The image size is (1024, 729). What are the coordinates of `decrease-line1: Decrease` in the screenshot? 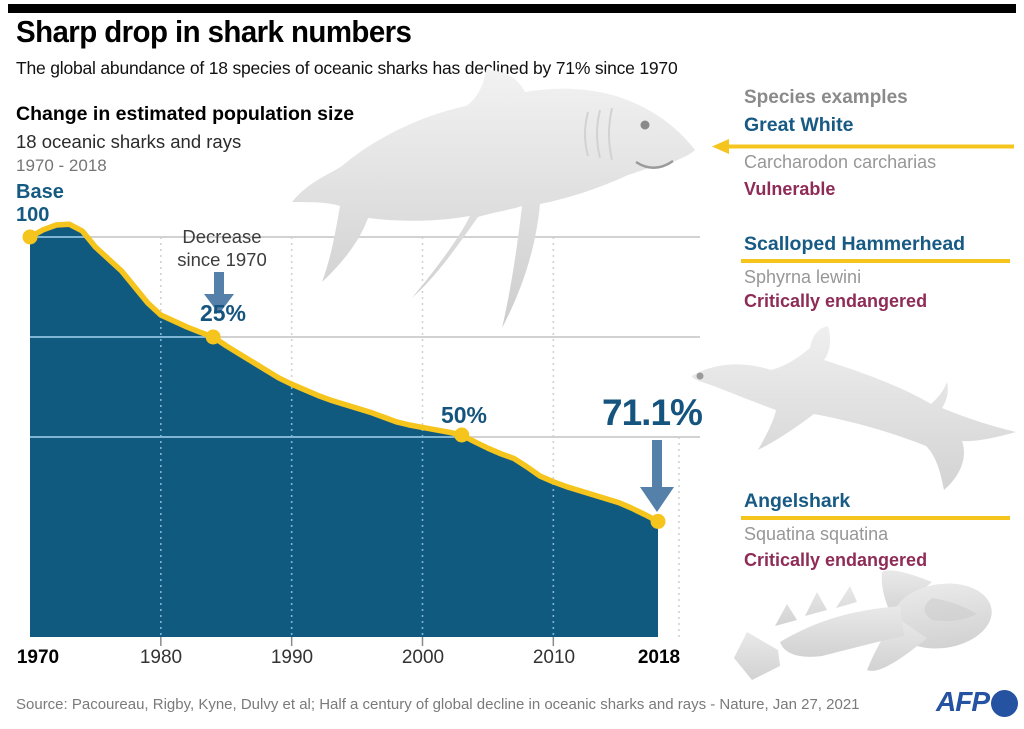 It's located at (222, 236).